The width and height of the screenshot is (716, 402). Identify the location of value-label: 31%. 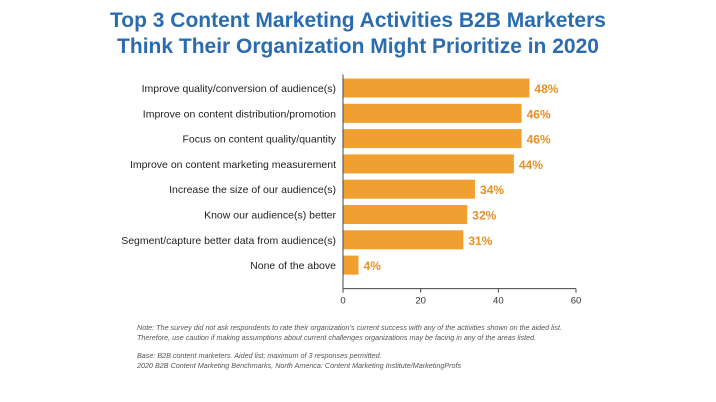
(480, 241).